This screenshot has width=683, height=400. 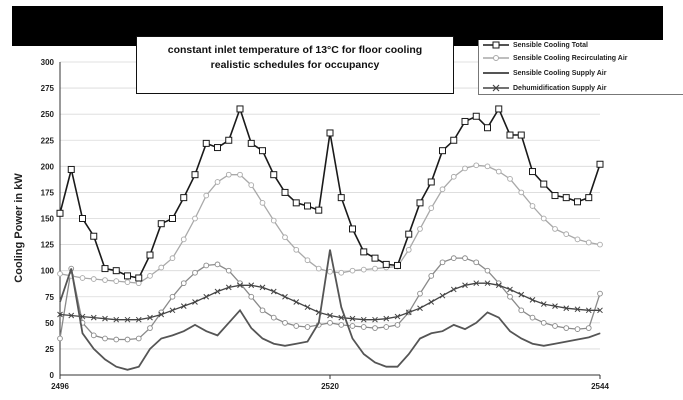 I want to click on legend-label-total: Sensible Cooling Total, so click(x=550, y=45).